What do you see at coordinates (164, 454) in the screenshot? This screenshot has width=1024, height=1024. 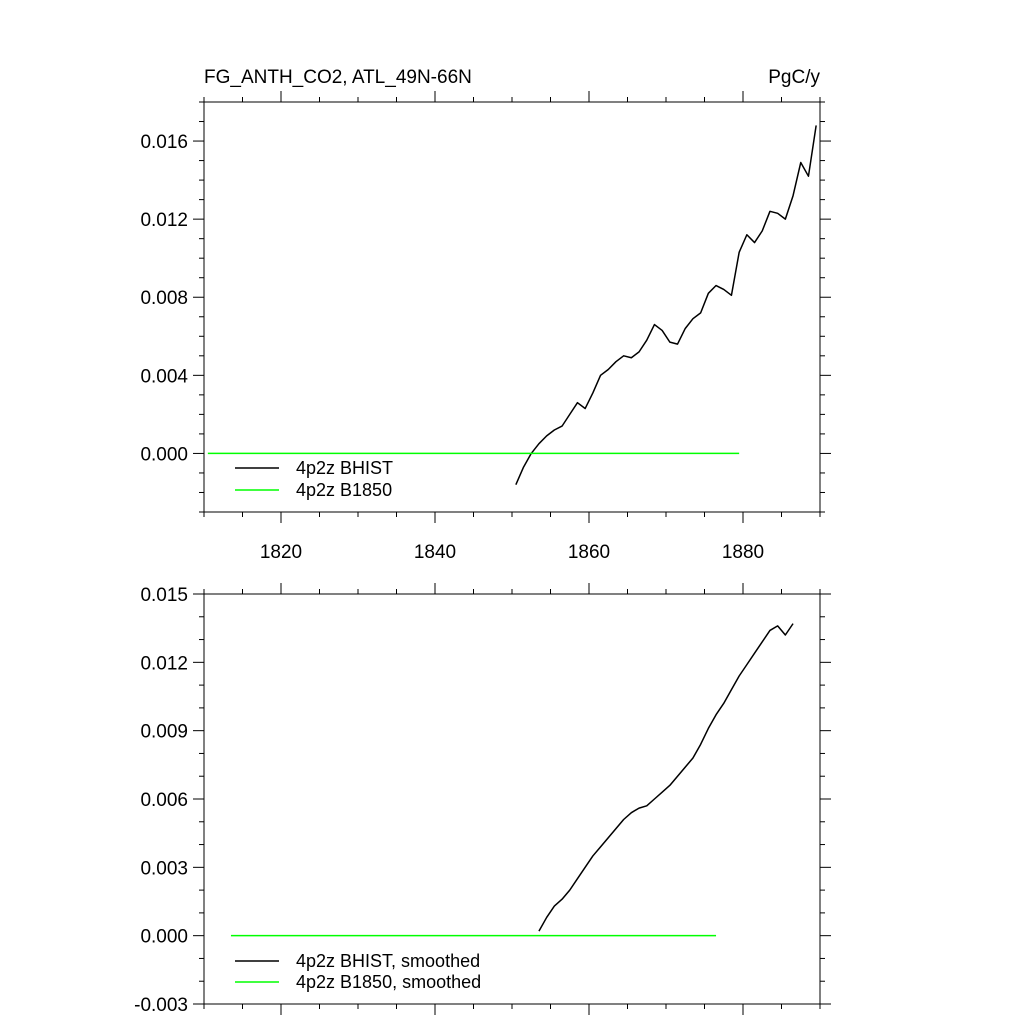 I see `top-panel-y-tick-label: 0.000` at bounding box center [164, 454].